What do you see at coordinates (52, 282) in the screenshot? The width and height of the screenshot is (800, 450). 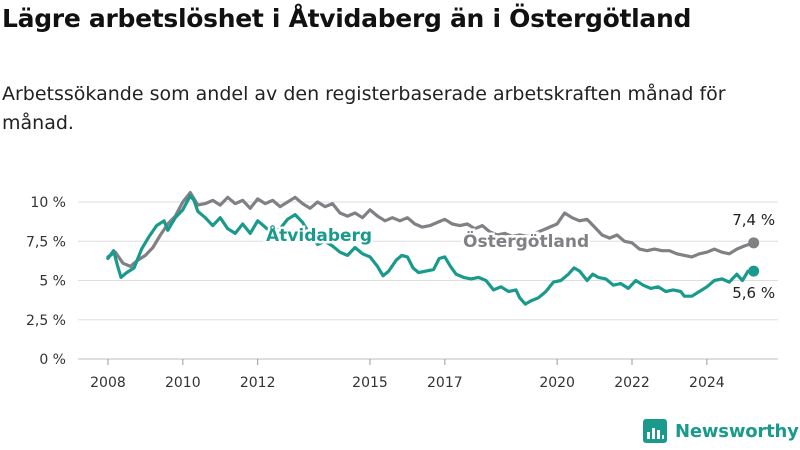 I see `y-tick-label: 5 %` at bounding box center [52, 282].